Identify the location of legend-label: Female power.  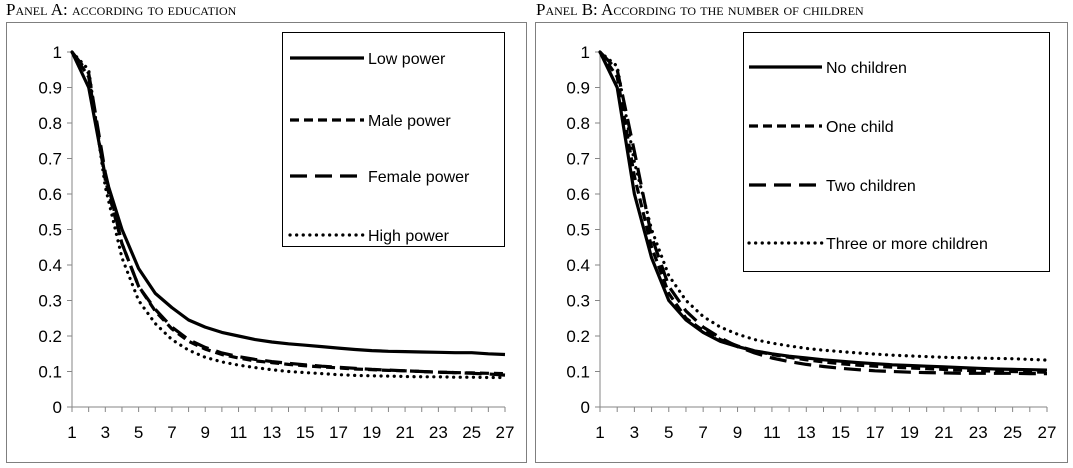
(419, 177).